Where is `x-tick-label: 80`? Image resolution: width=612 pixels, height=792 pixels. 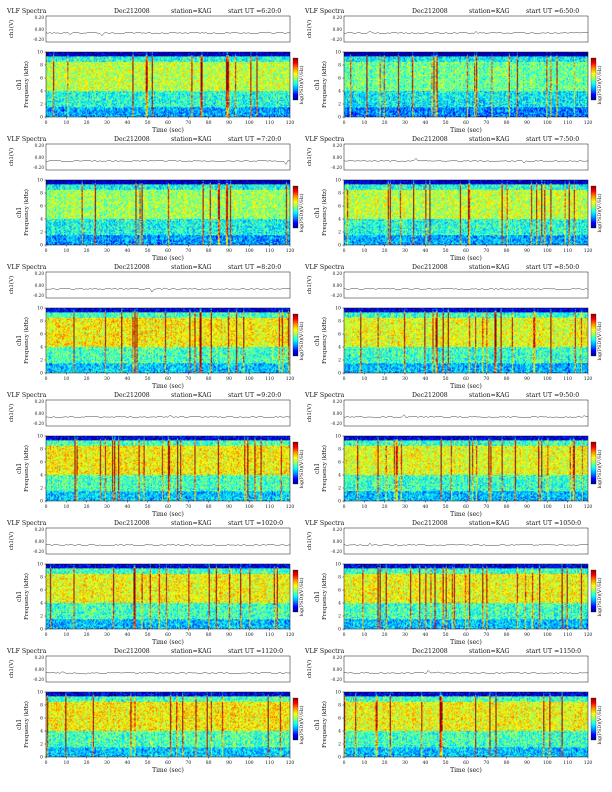
x-tick-label: 80 is located at coordinates (209, 635).